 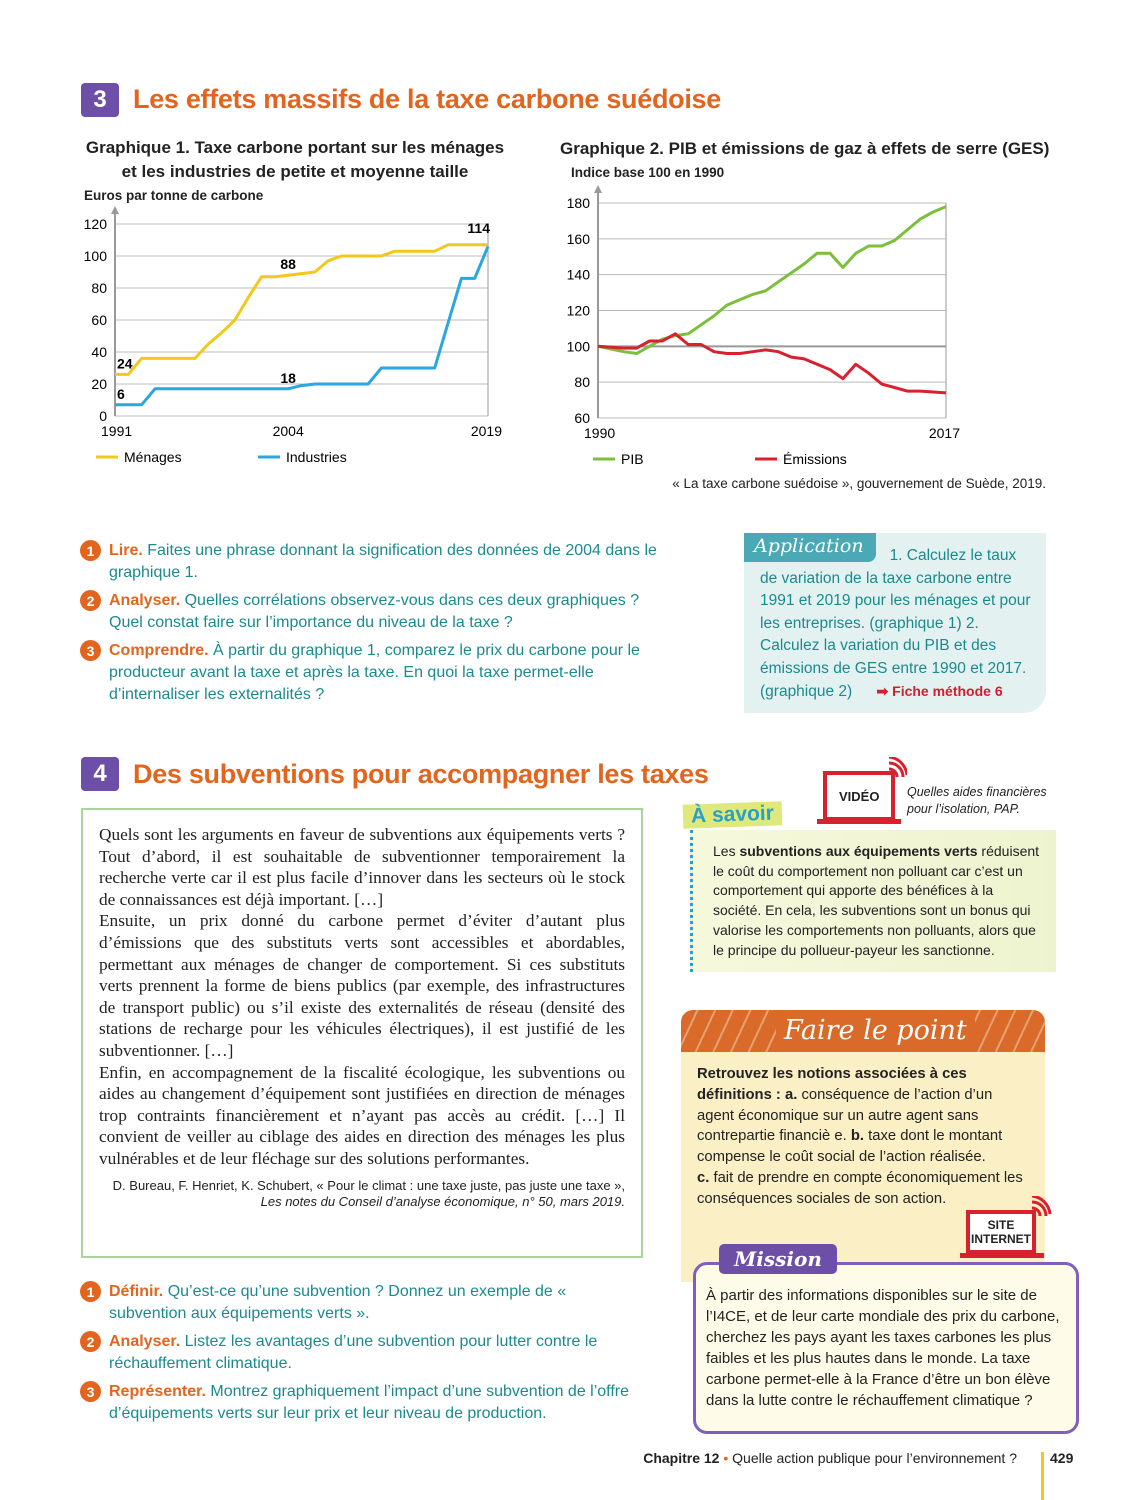 I want to click on x-tick-label: 2004, so click(x=288, y=431).